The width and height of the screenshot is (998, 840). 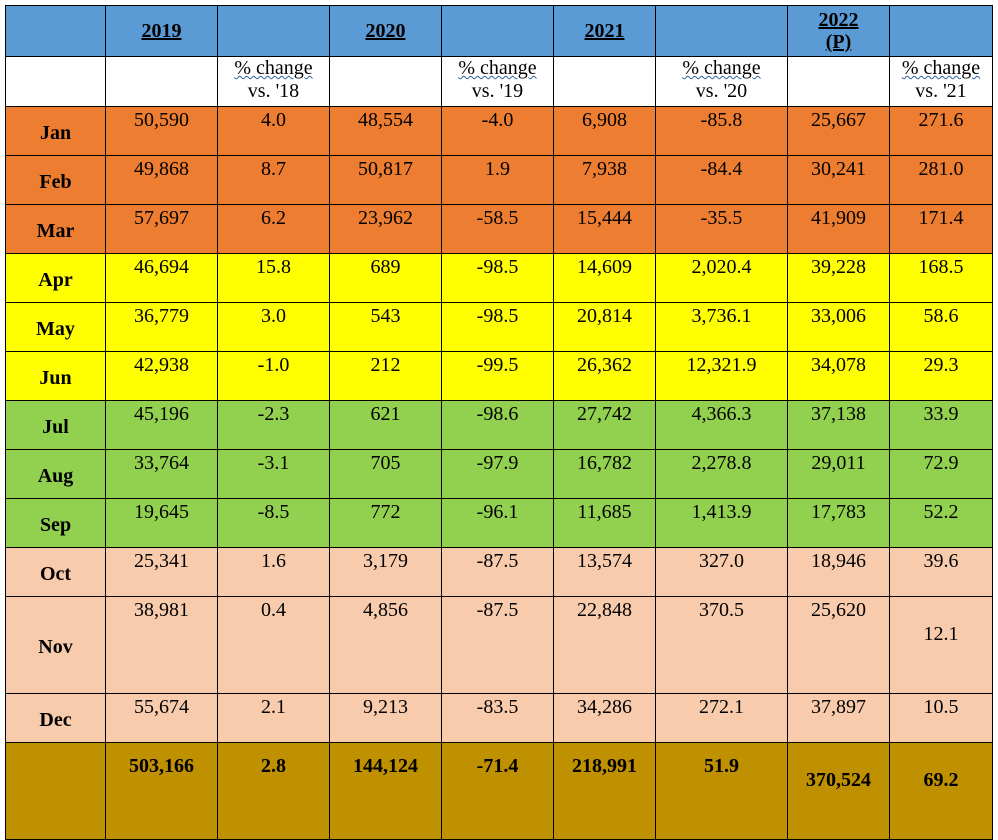 I want to click on arrivals-cell: 34,286, so click(x=604, y=718).